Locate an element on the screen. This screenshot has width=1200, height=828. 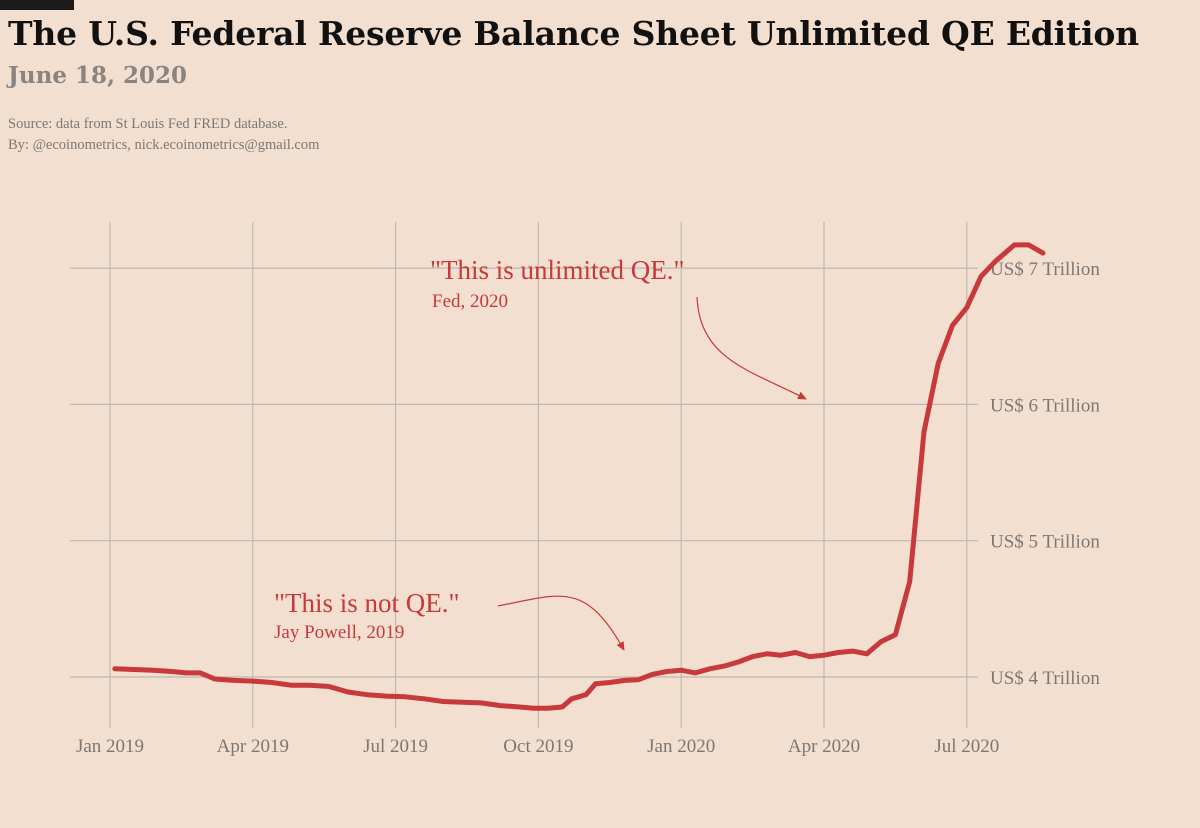
x-tick-label: Jan 2020 is located at coordinates (681, 746).